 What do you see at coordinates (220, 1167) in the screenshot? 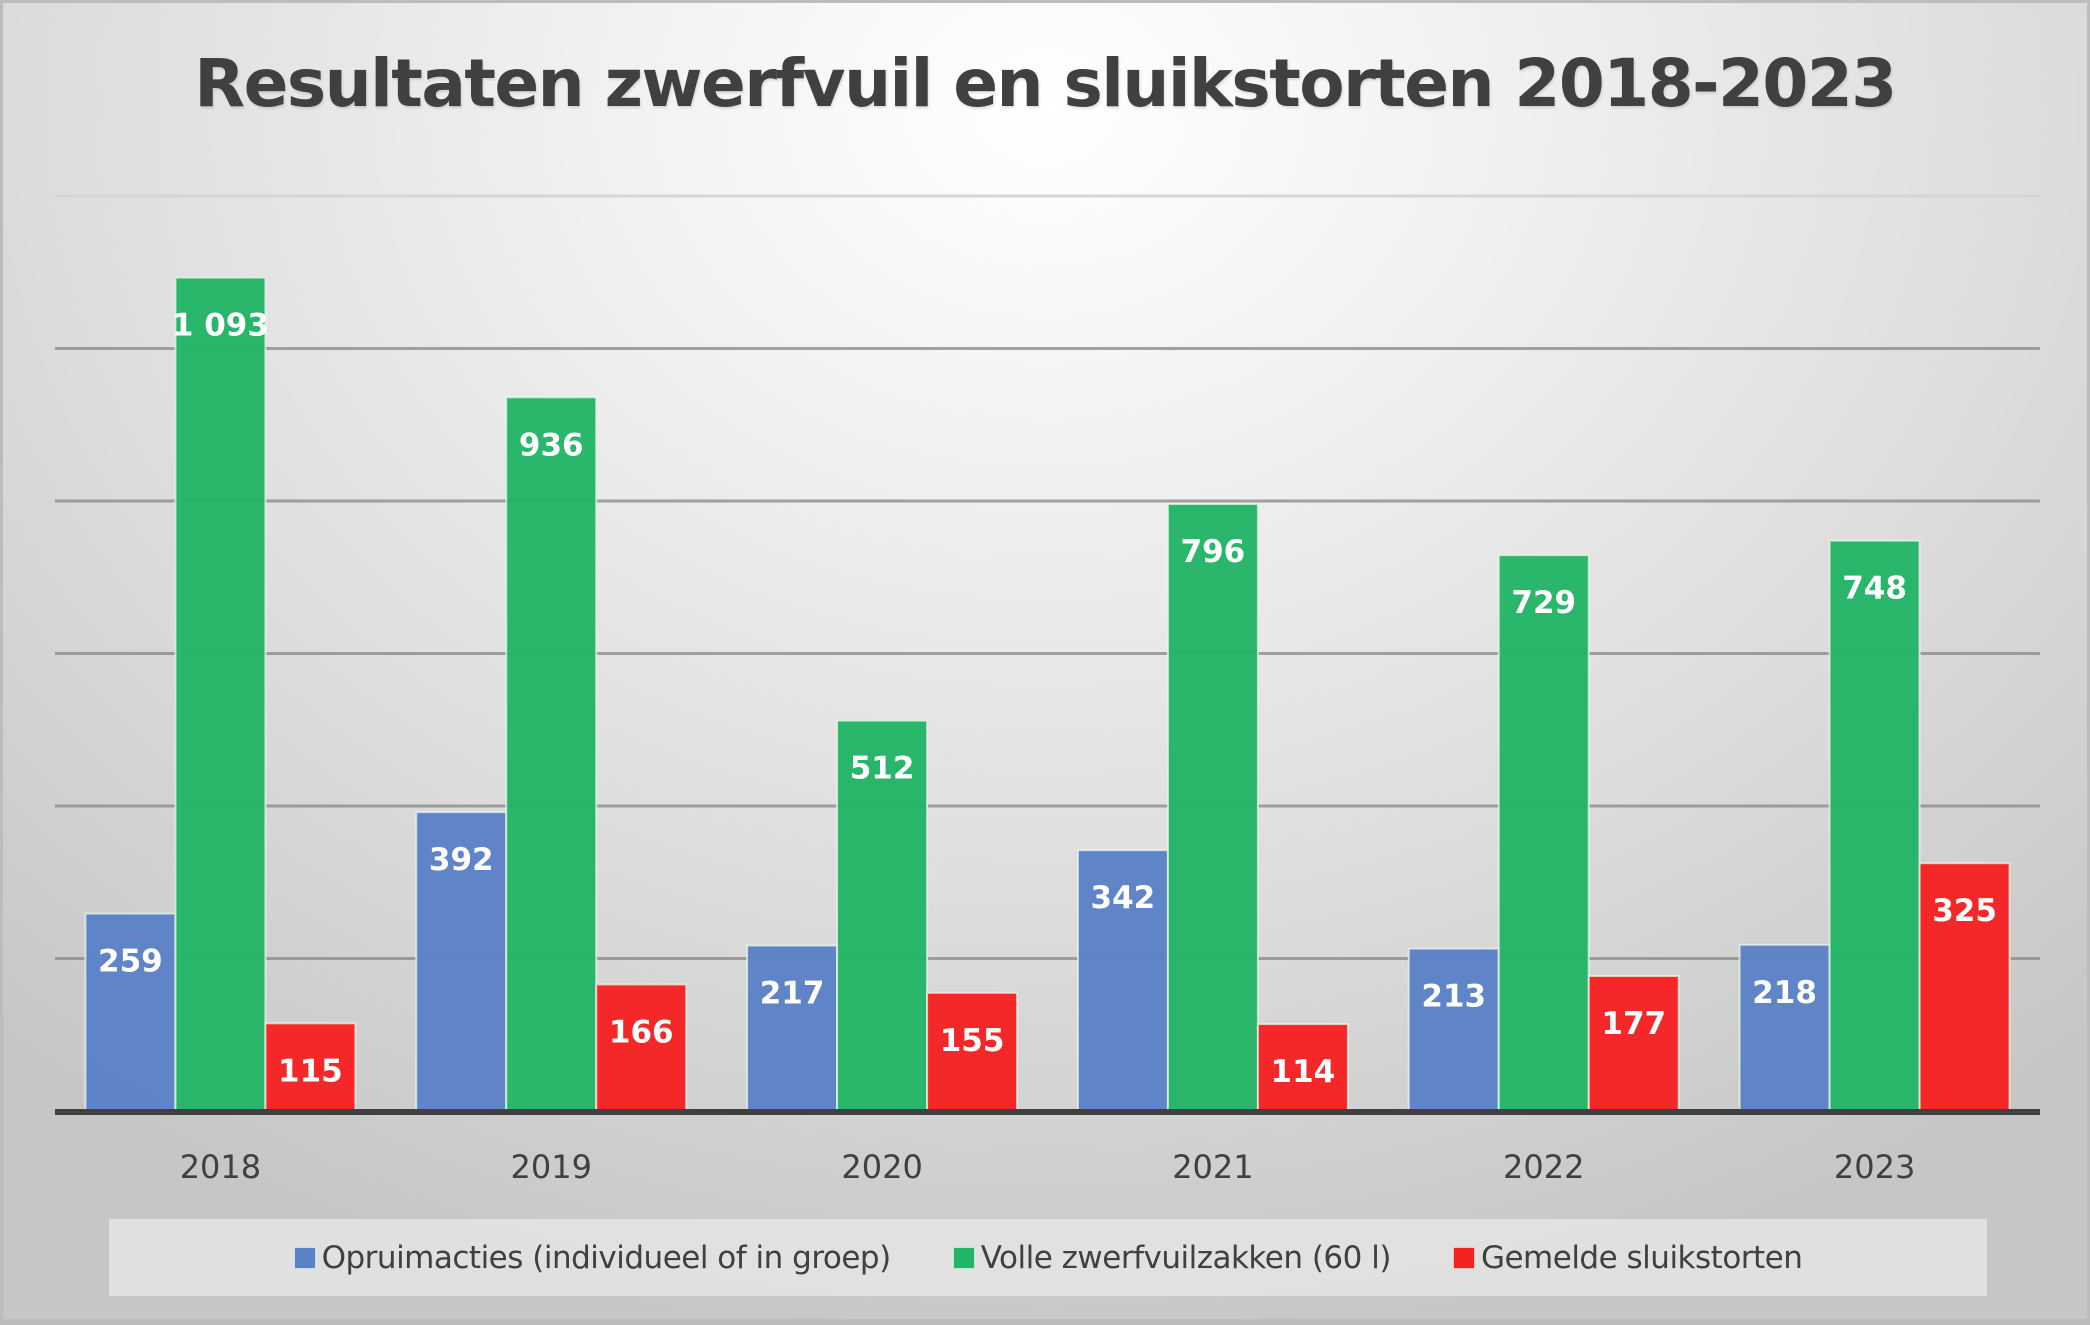
I see `x-tick-label: 2018` at bounding box center [220, 1167].